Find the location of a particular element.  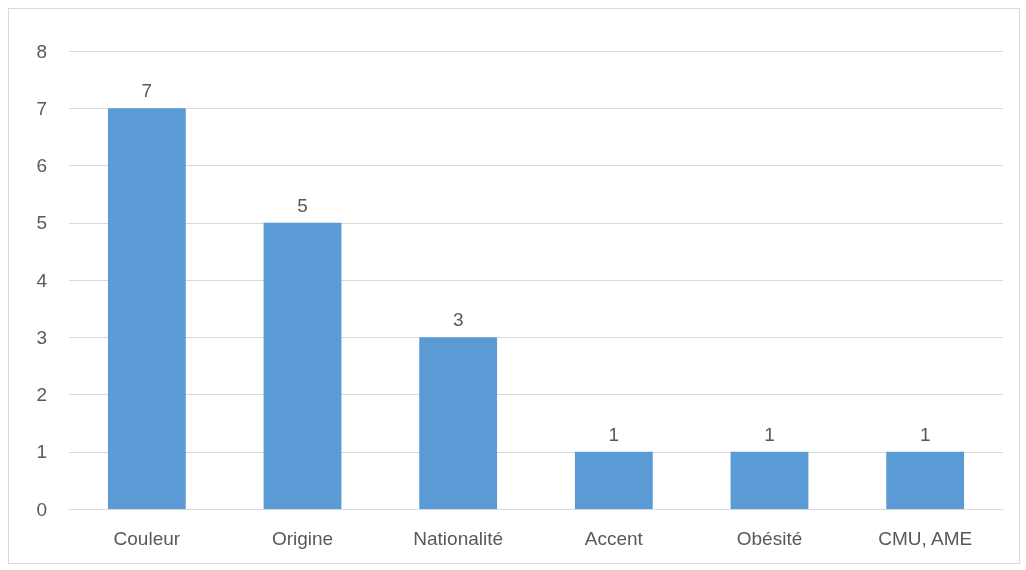

y-tick-label: 3 is located at coordinates (41, 337).